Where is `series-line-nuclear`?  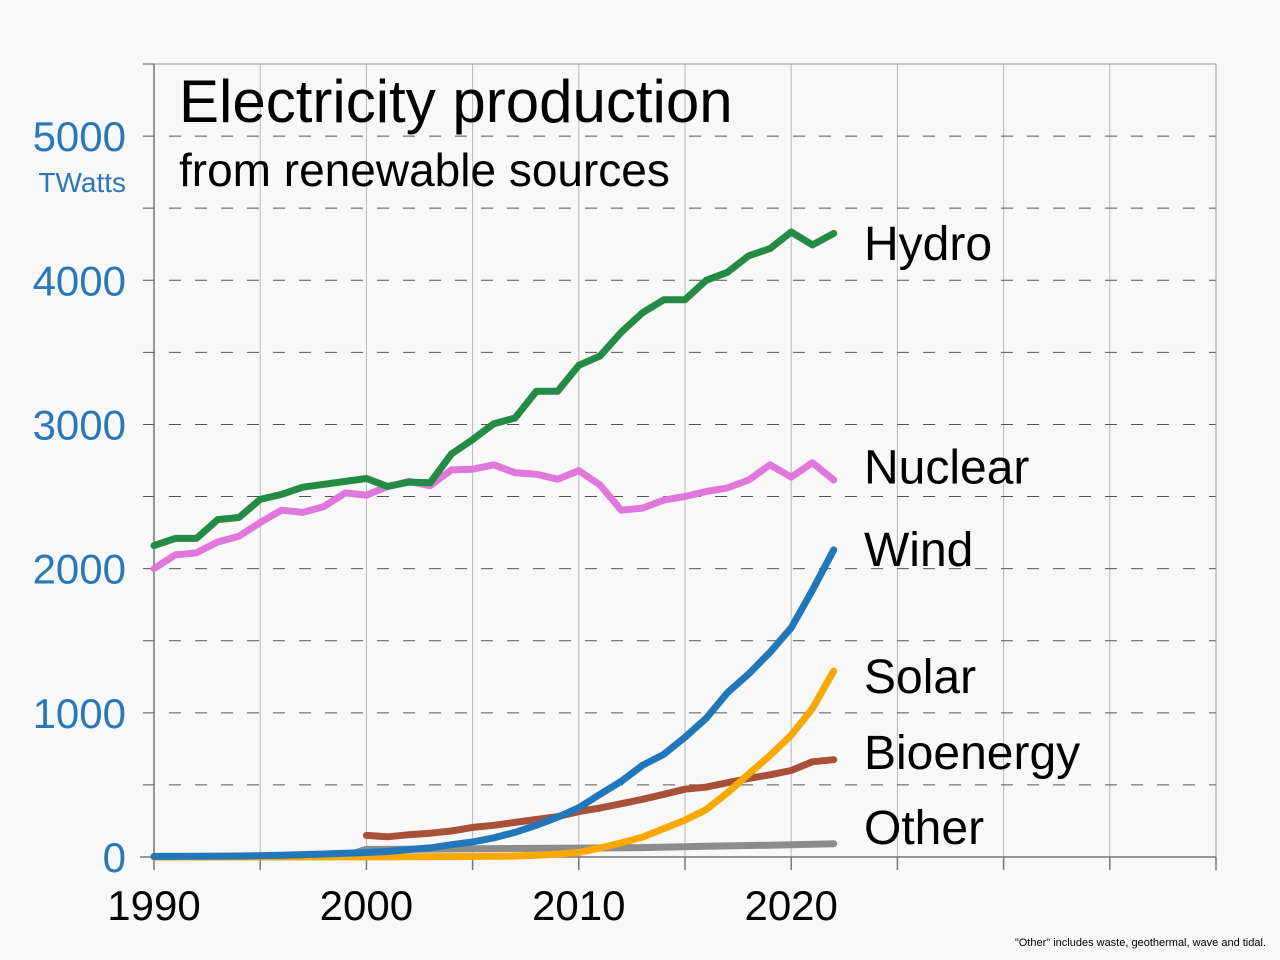
series-line-nuclear is located at coordinates (494, 516).